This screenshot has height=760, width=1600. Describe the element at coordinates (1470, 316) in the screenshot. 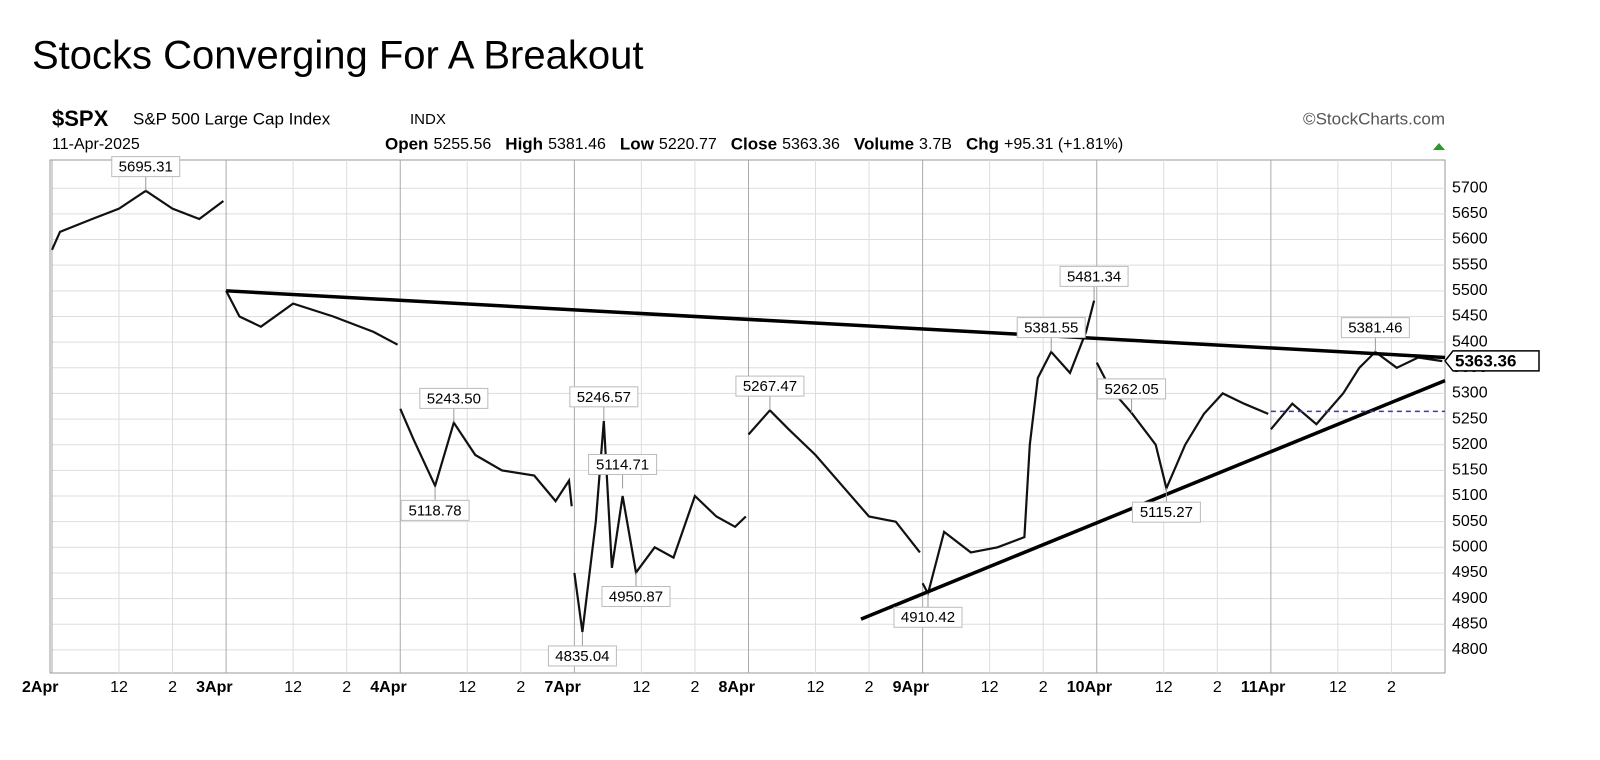

I see `y-tick-label: 5450` at that location.